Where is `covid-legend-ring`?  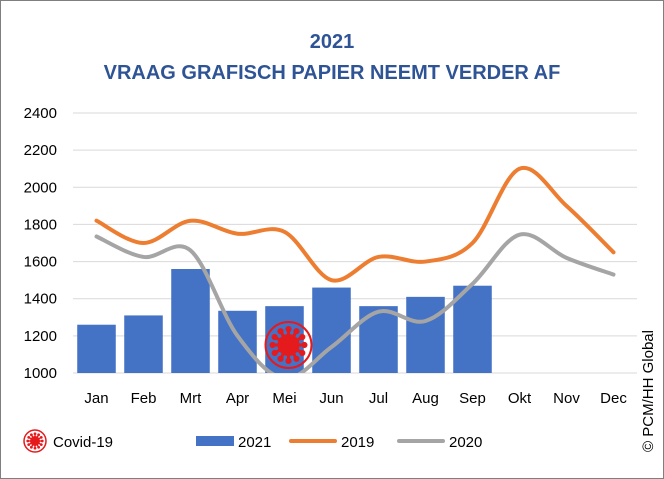 covid-legend-ring is located at coordinates (35, 441).